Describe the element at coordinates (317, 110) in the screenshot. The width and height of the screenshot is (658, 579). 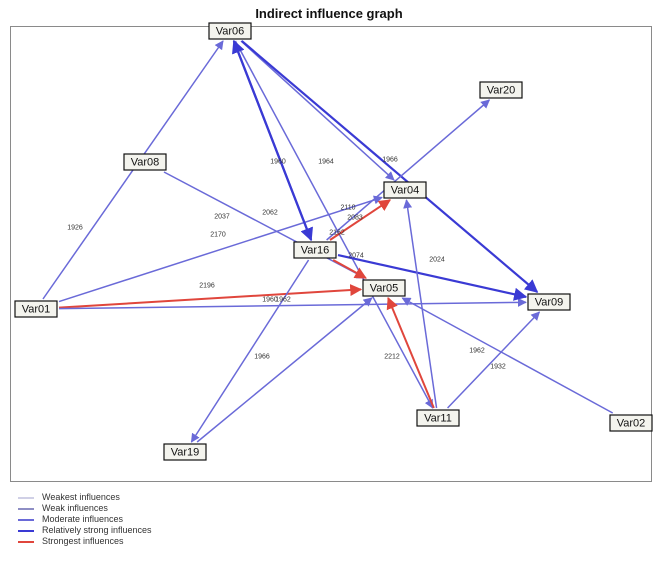
I see `edge-var06-to-var04` at that location.